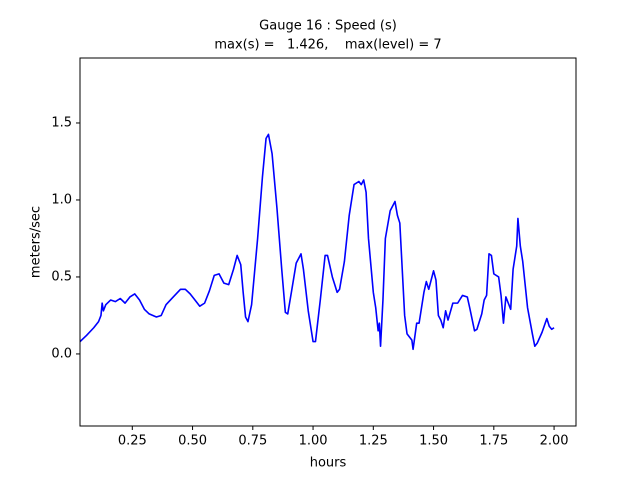 The image size is (640, 480). I want to click on chart-subtitle: max(s) = 1.426, max(level) = 7, so click(327, 45).